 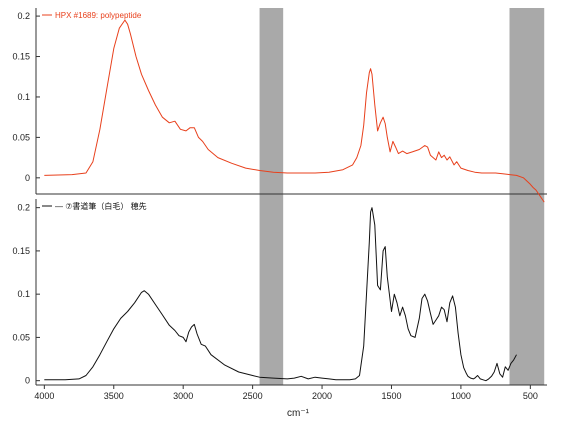 I want to click on y-tick-label-0-3: 0.15, so click(x=21, y=57).